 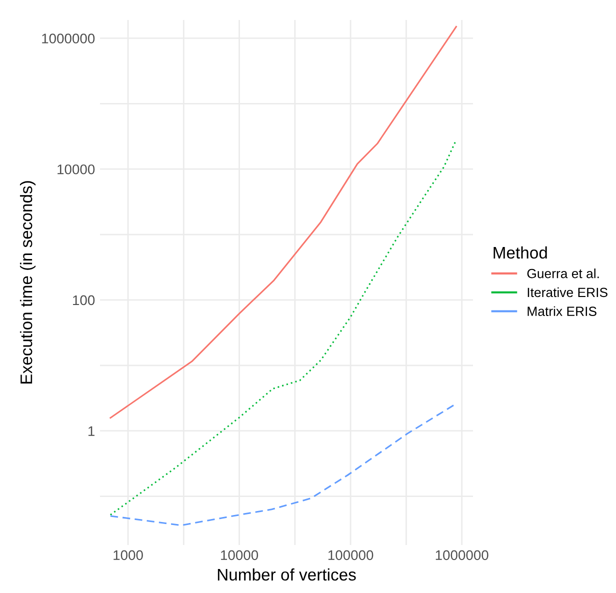 I want to click on y-tick-label: 1, so click(x=91, y=431).